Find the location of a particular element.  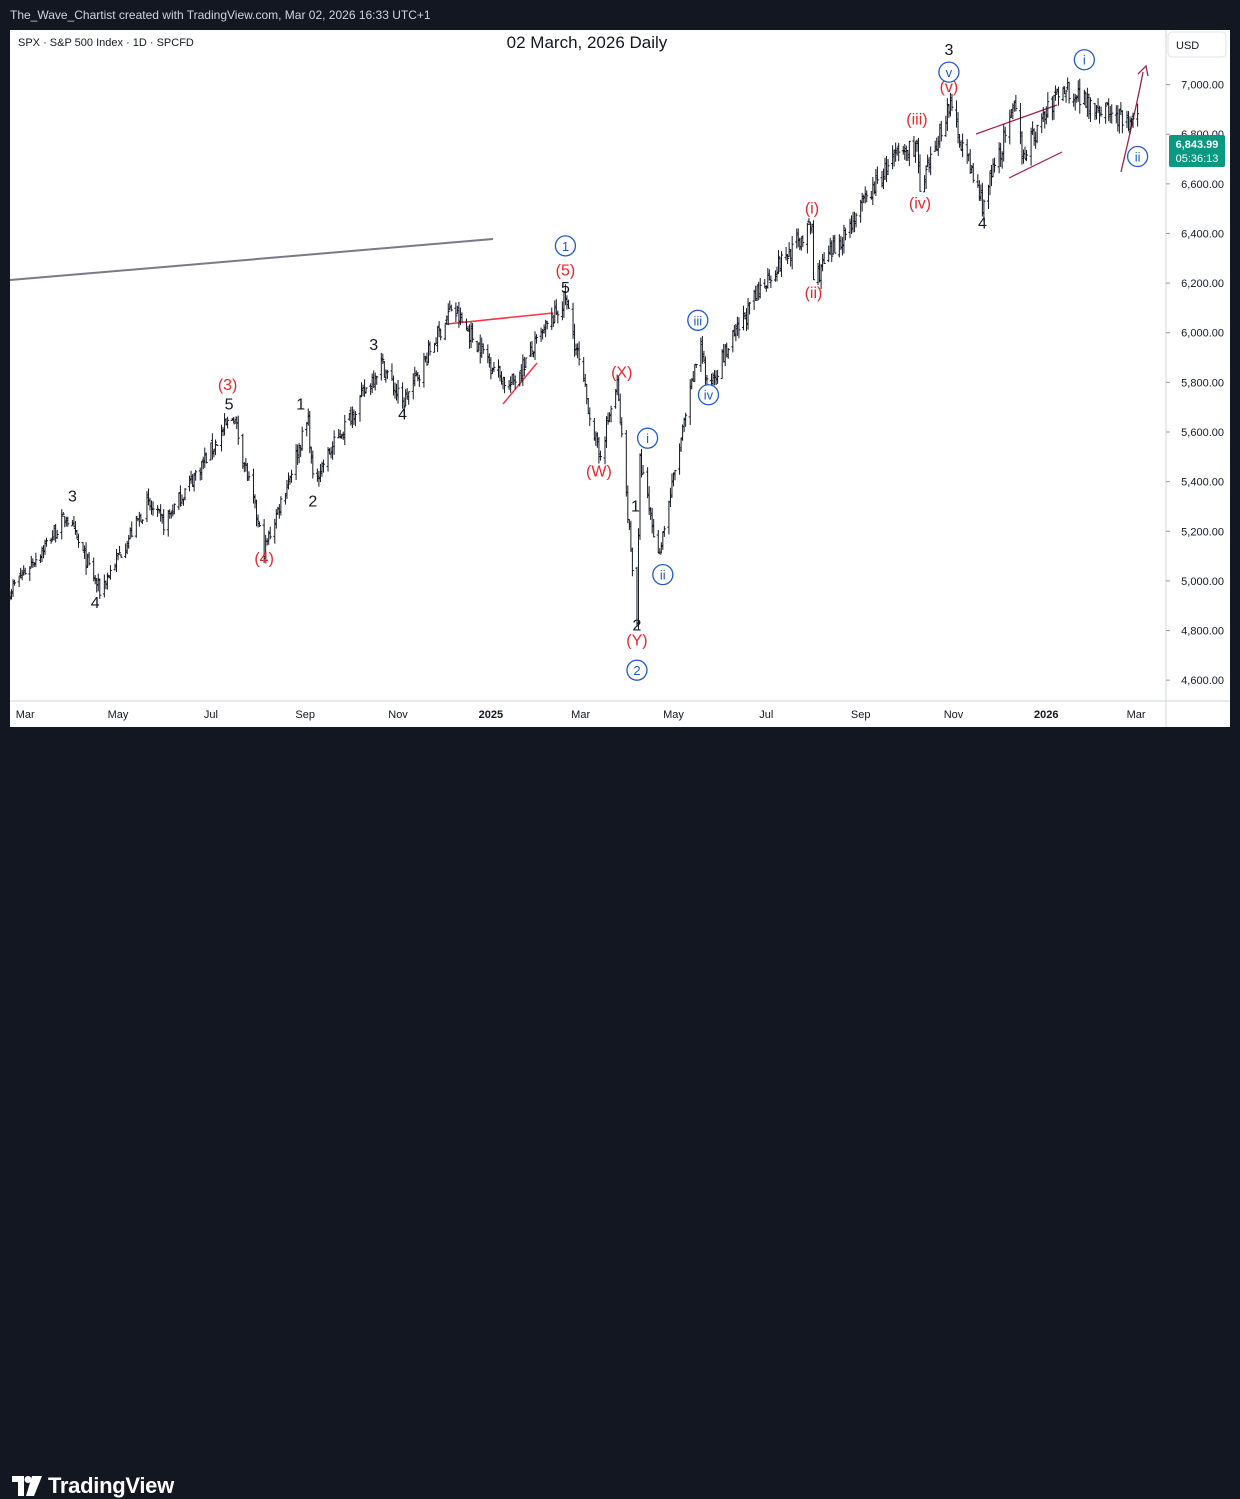

price-tick-label: 4,600.00 is located at coordinates (1202, 681).